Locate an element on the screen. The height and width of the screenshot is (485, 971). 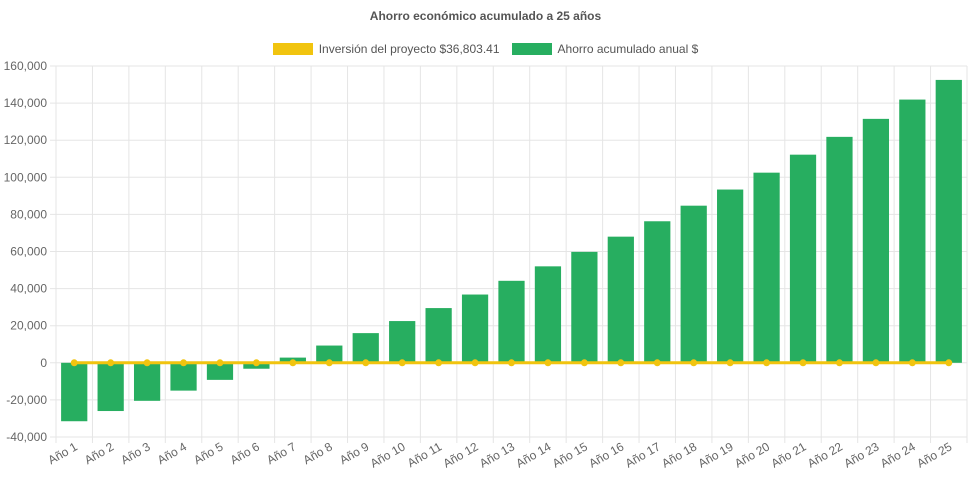
y-tick-label: 40,000 is located at coordinates (28, 289).